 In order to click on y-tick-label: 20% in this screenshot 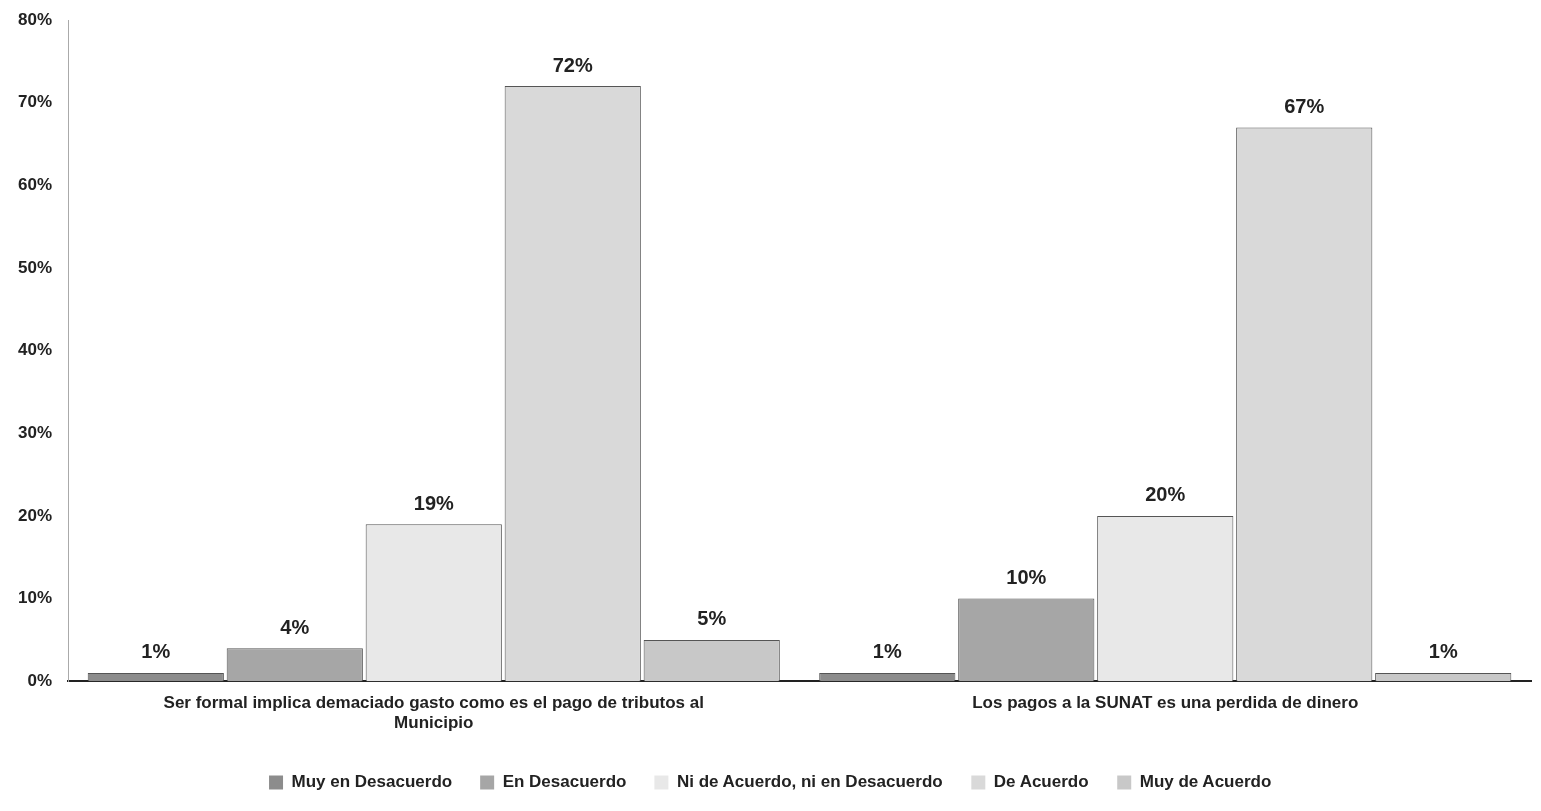, I will do `click(35, 515)`.